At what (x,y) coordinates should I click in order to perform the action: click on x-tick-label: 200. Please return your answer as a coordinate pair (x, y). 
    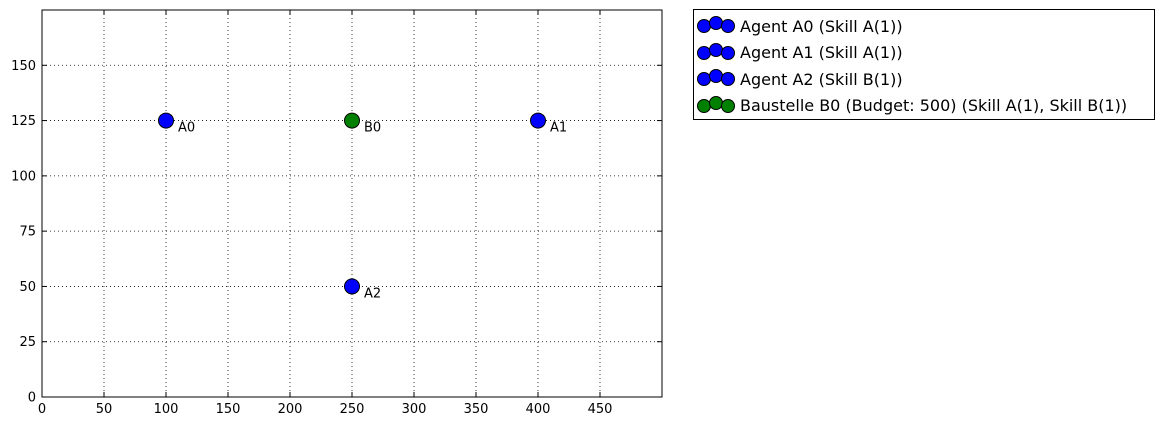
    Looking at the image, I should click on (290, 409).